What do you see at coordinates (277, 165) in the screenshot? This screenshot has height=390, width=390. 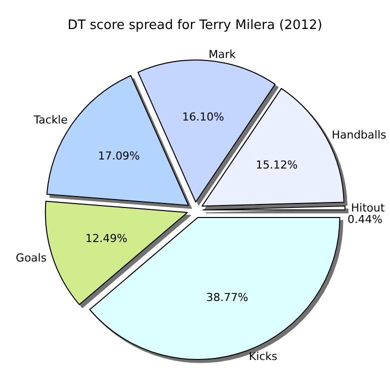 I see `data-label: 15.12%` at bounding box center [277, 165].